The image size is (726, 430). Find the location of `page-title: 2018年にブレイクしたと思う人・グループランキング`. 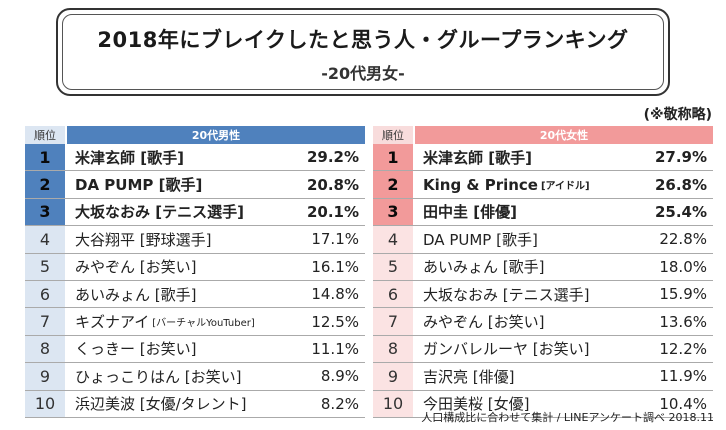

page-title: 2018年にブレイクしたと思う人・グループランキング is located at coordinates (363, 40).